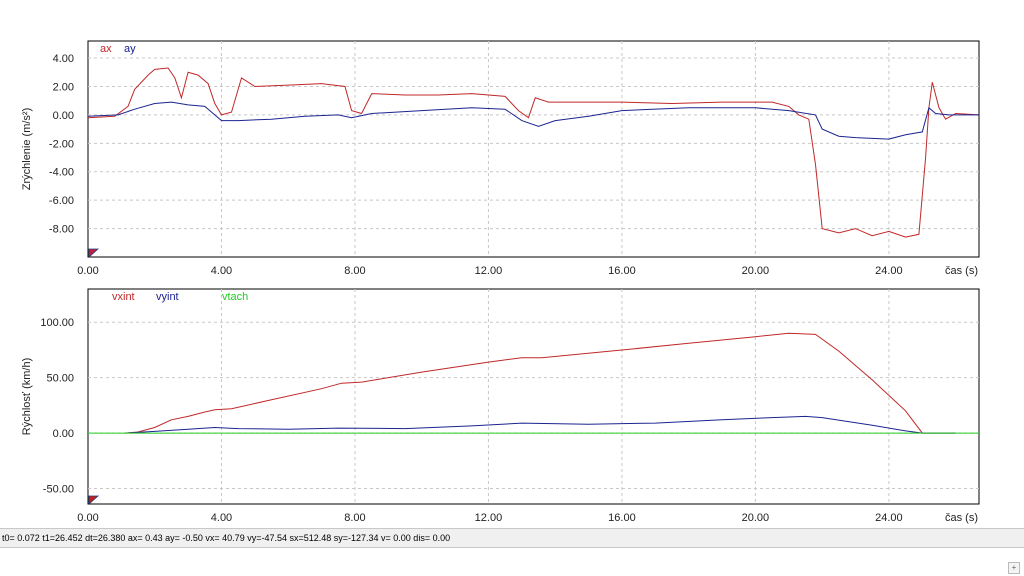 This screenshot has height=576, width=1024. I want to click on y-tick-label: -8.00, so click(61, 230).